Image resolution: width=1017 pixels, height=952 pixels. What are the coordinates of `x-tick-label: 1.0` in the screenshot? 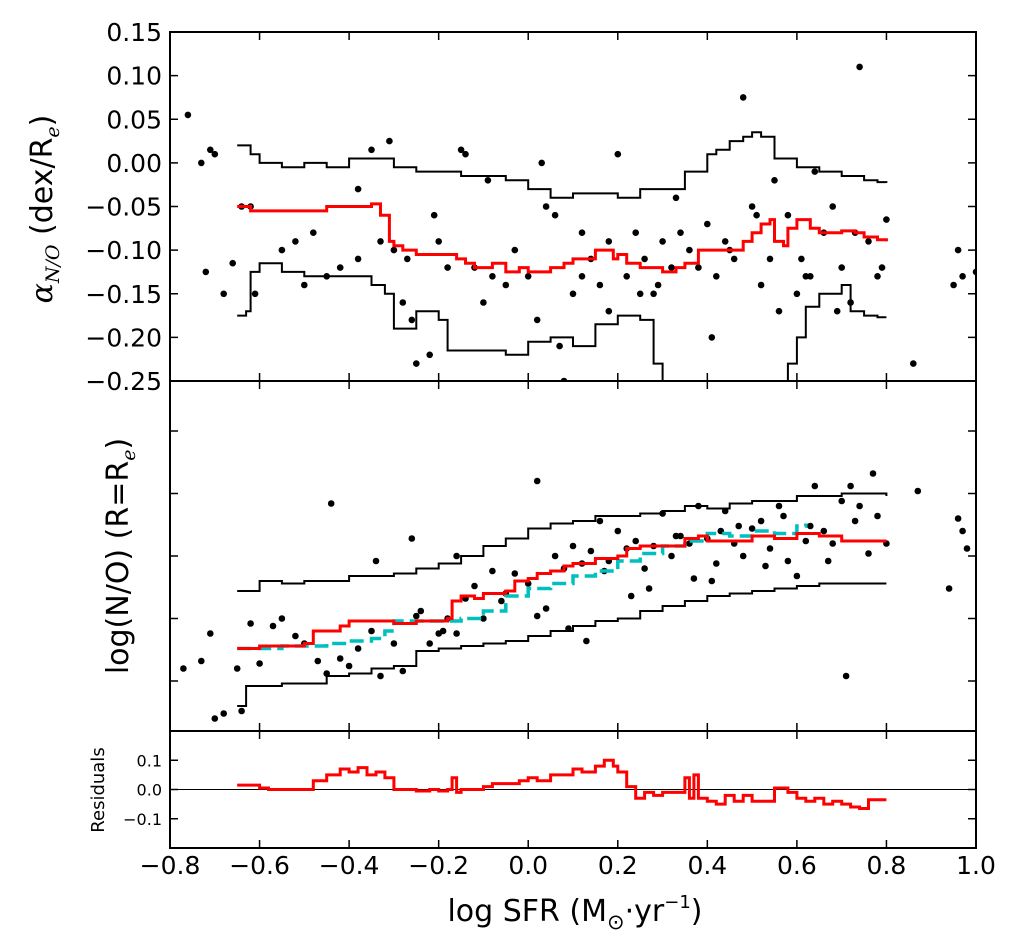 It's located at (976, 865).